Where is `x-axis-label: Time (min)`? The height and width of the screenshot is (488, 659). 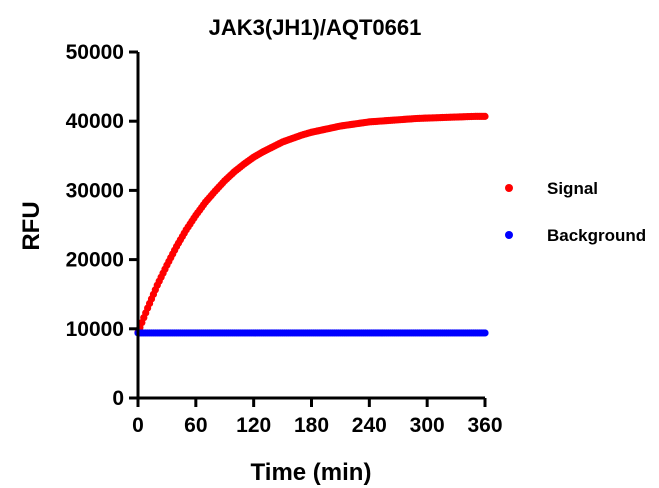
x-axis-label: Time (min) is located at coordinates (311, 472).